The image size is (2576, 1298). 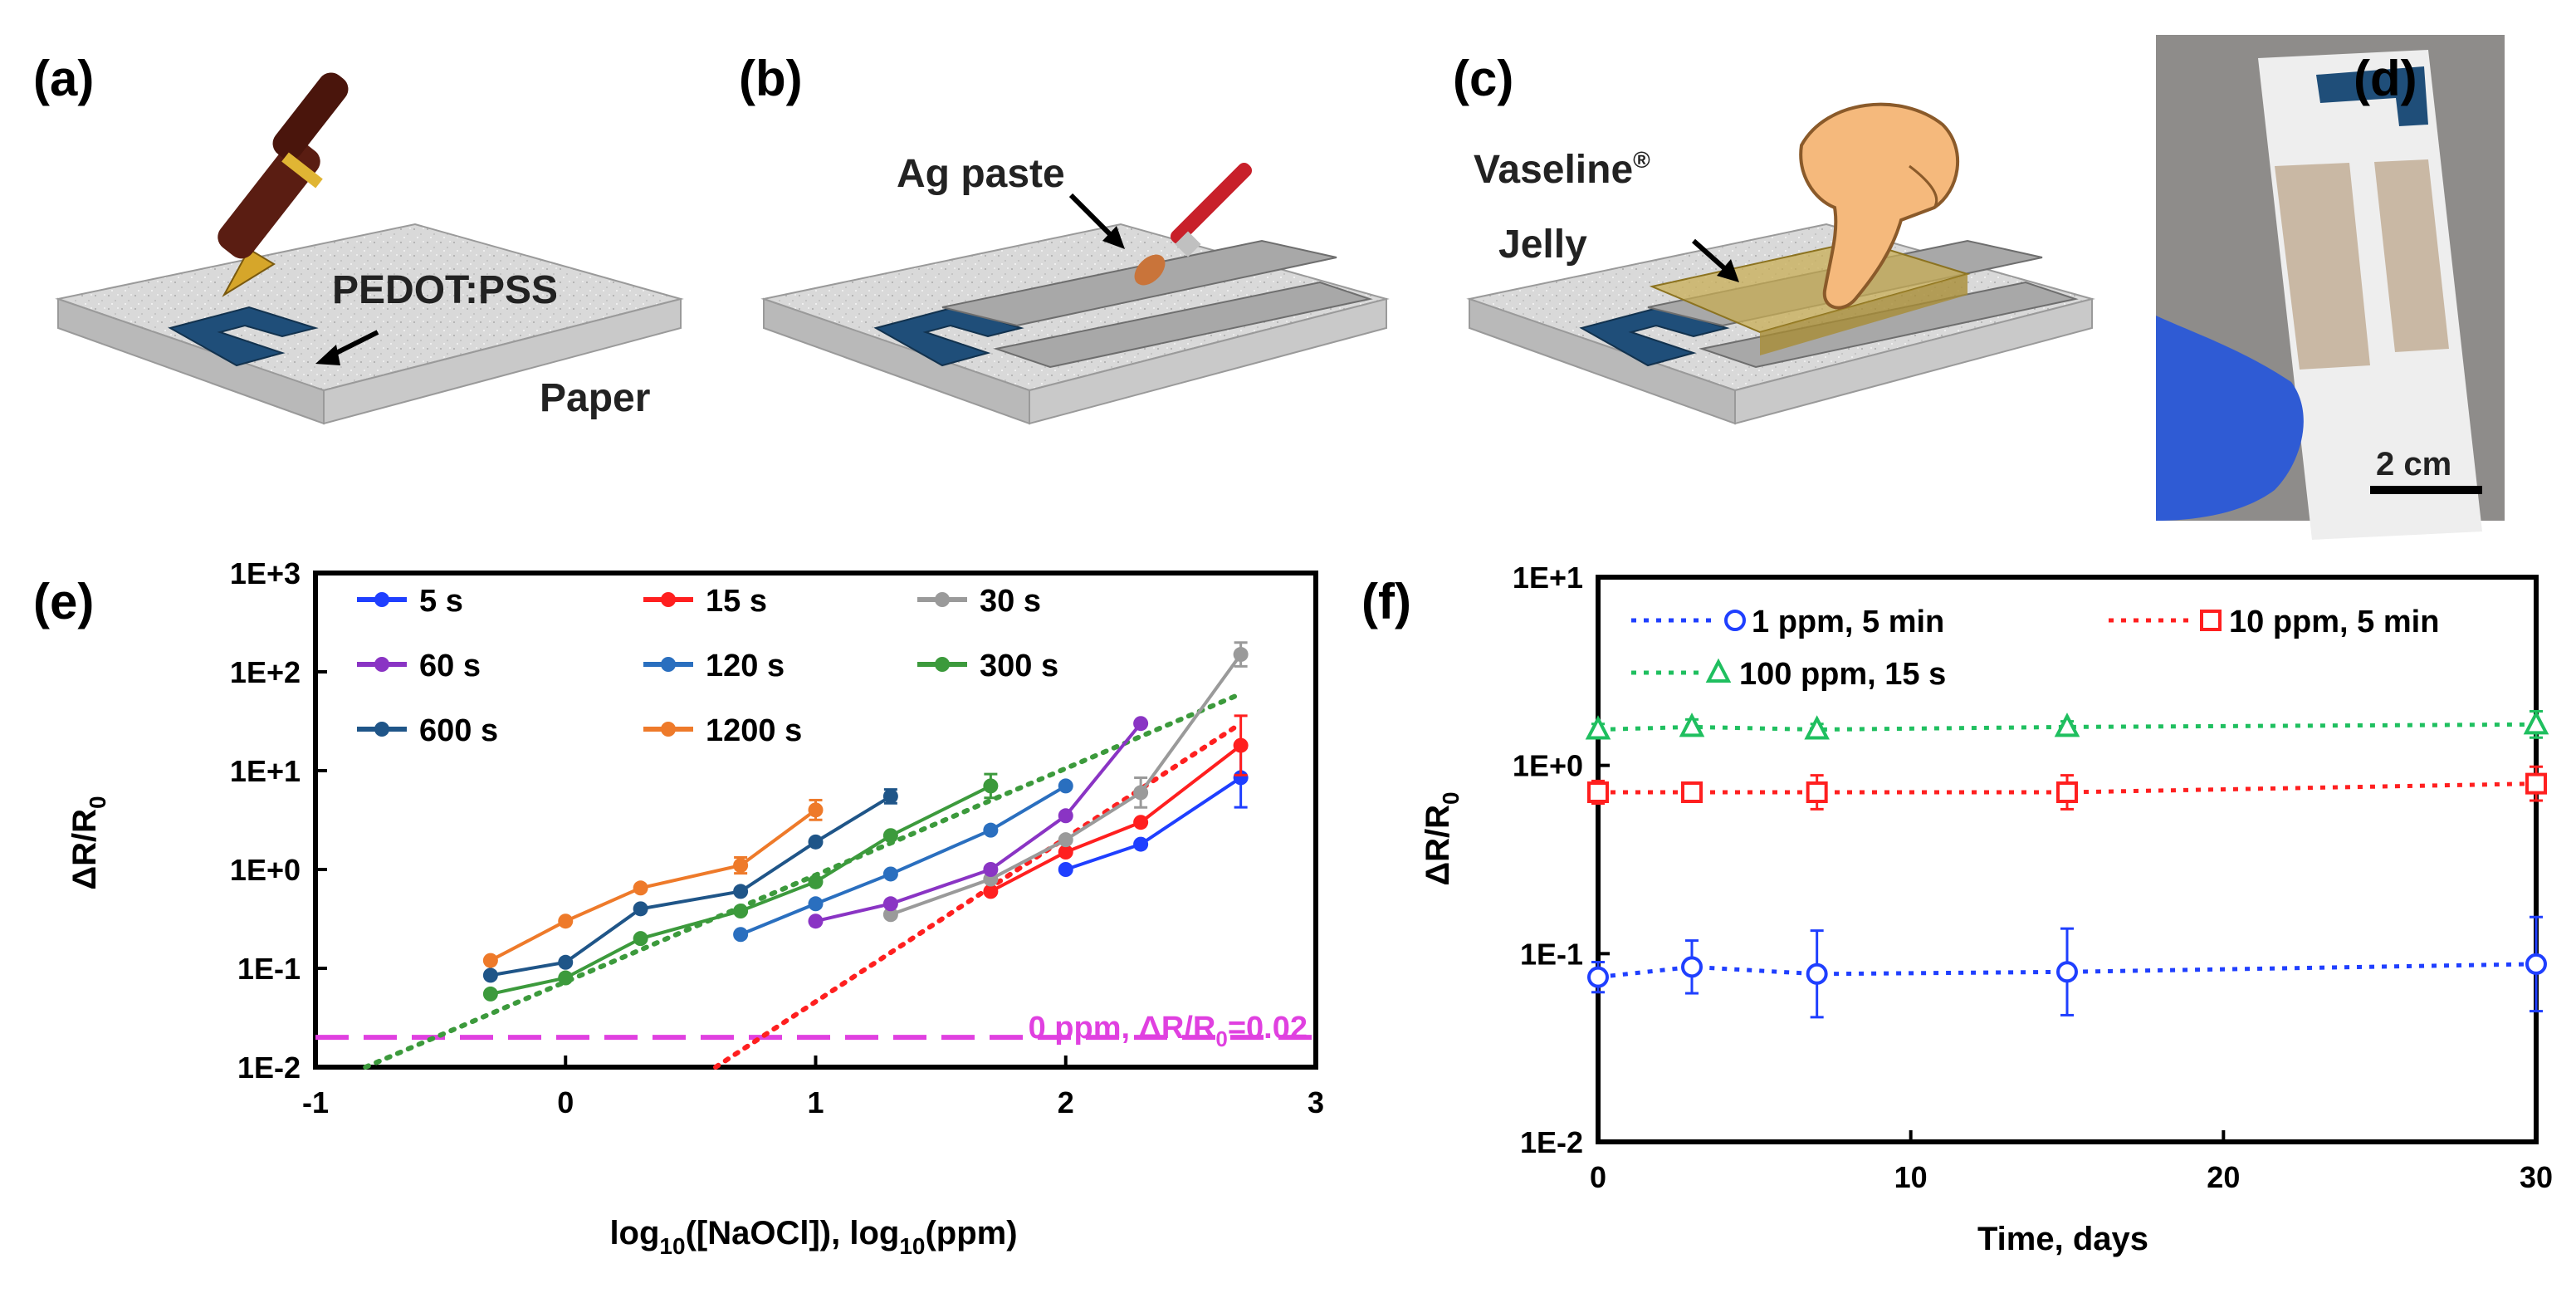 What do you see at coordinates (315, 1102) in the screenshot?
I see `x-tick-label: -1` at bounding box center [315, 1102].